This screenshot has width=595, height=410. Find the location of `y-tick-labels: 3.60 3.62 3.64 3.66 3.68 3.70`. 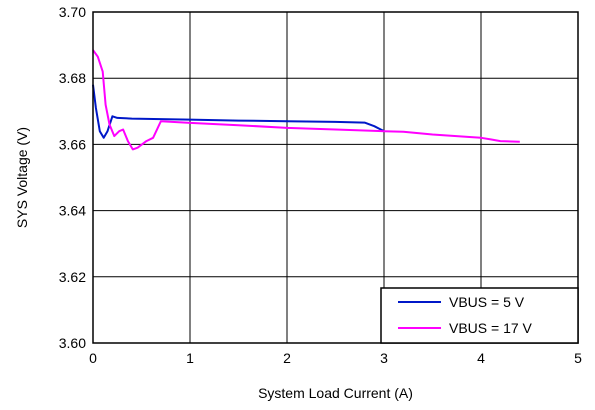

y-tick-labels: 3.60 3.62 3.64 3.66 3.68 3.70 is located at coordinates (72, 177).